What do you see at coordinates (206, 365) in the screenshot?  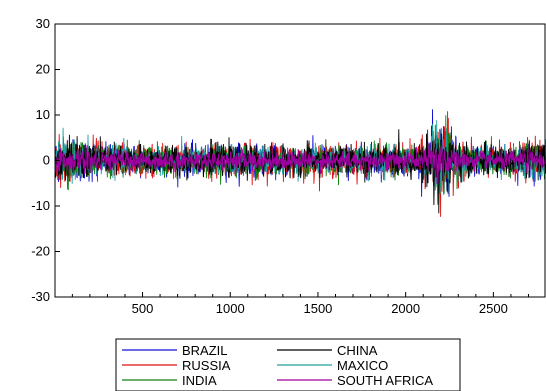 I see `legend-label-russia: RUSSIA` at bounding box center [206, 365].